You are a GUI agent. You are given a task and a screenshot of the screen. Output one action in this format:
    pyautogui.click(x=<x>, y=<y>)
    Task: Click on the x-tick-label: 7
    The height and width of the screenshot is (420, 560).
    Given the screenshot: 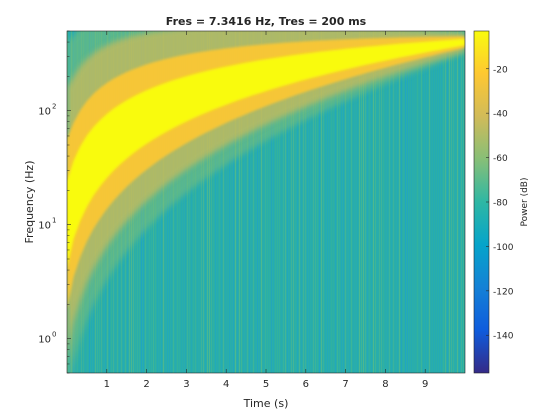 What is the action you would take?
    pyautogui.click(x=345, y=384)
    